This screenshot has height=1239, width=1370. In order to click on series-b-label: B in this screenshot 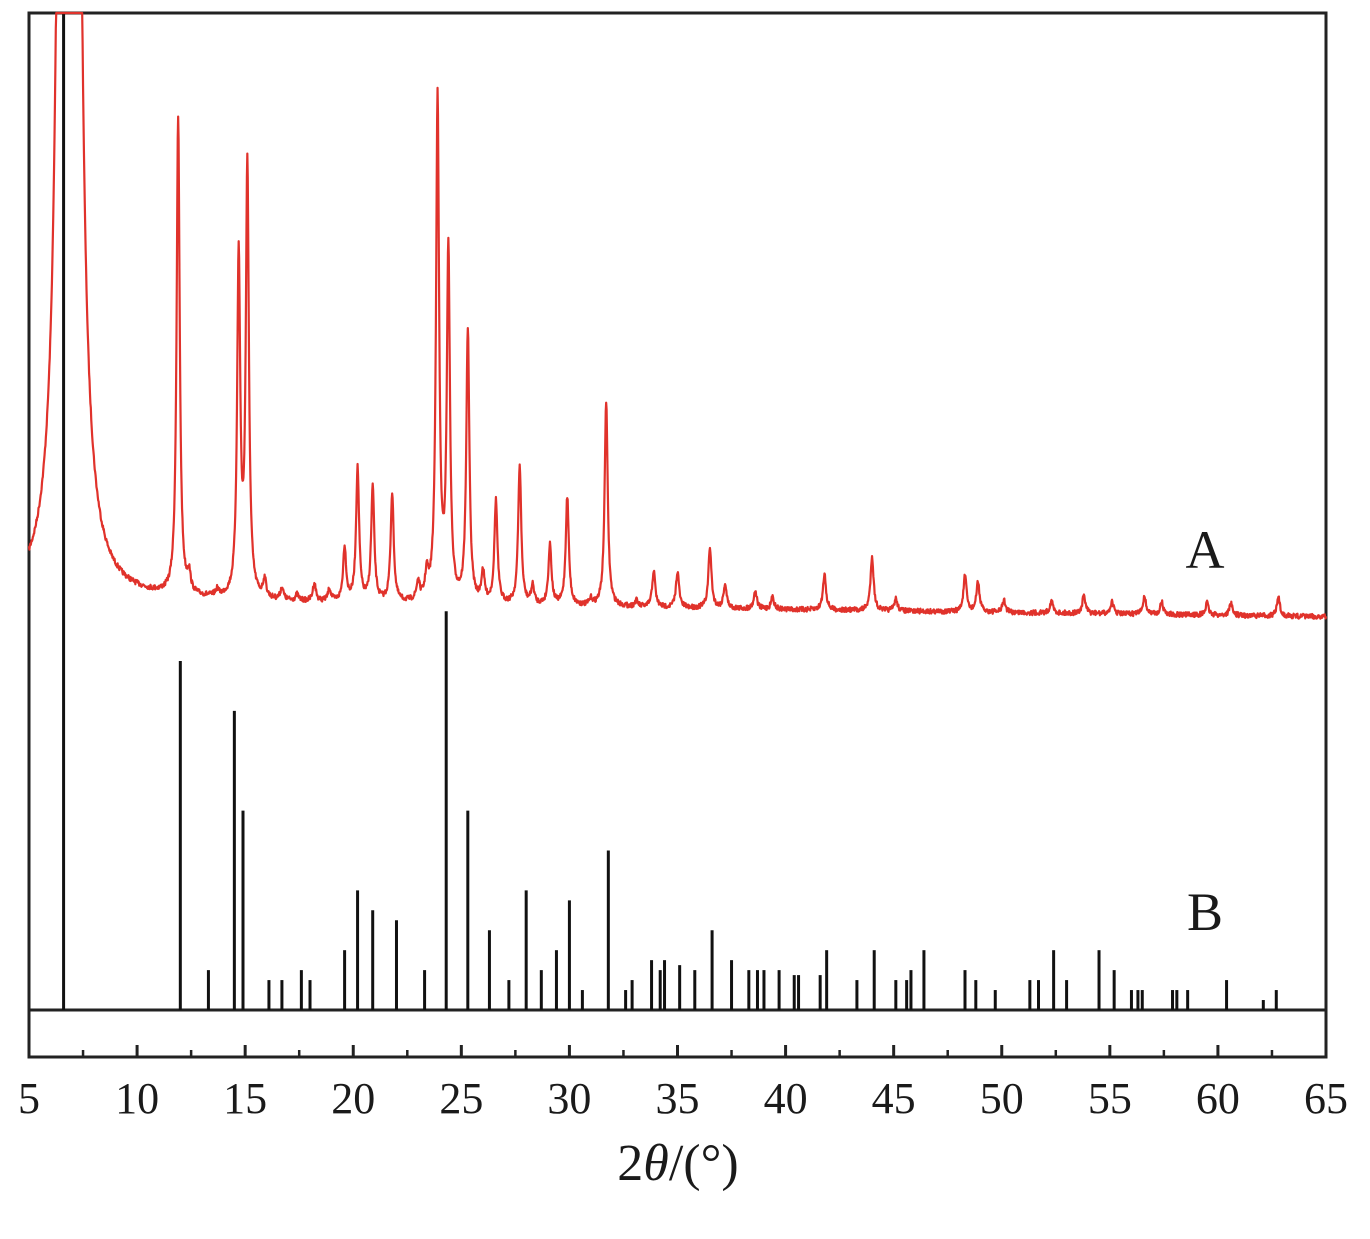, I will do `click(1205, 912)`.